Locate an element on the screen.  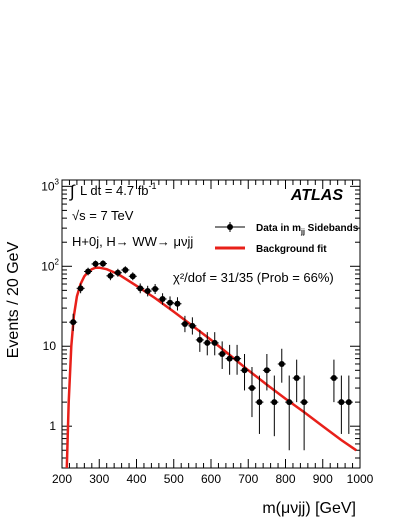
chi2-label: χ²/dof = 31/35 (Prob = 66%) is located at coordinates (253, 277).